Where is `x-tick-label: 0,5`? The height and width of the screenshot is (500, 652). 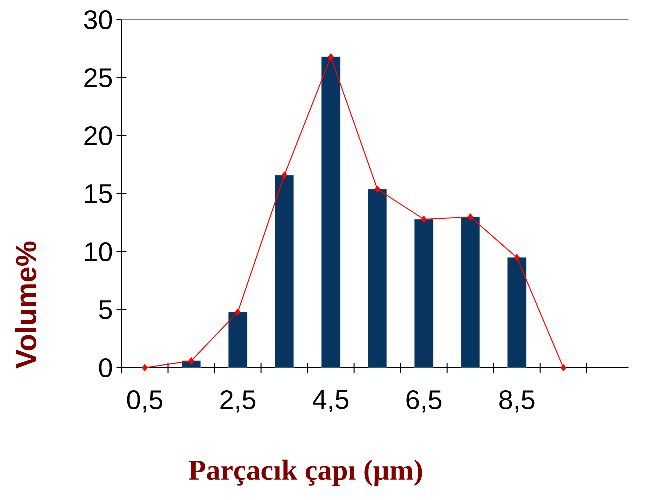 x-tick-label: 0,5 is located at coordinates (145, 401).